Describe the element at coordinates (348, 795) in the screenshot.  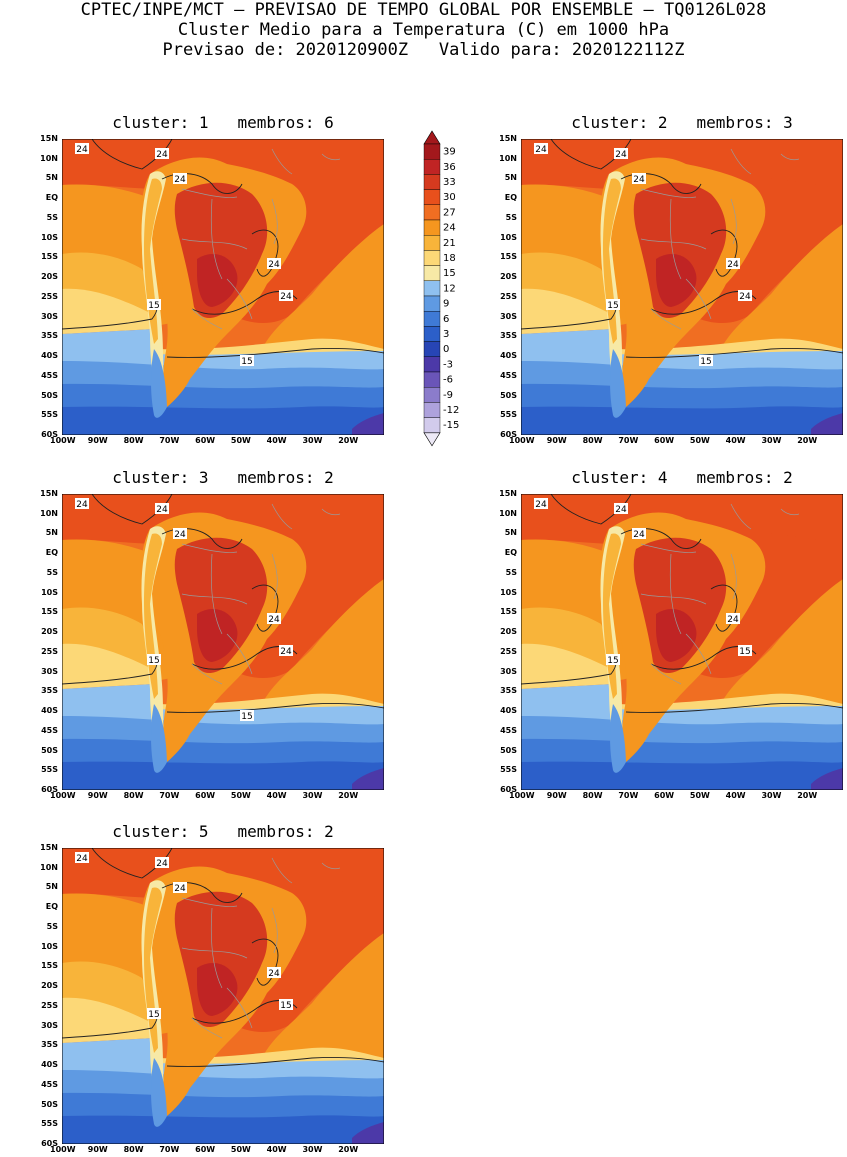
I see `lon-tick-label: 20W` at that location.